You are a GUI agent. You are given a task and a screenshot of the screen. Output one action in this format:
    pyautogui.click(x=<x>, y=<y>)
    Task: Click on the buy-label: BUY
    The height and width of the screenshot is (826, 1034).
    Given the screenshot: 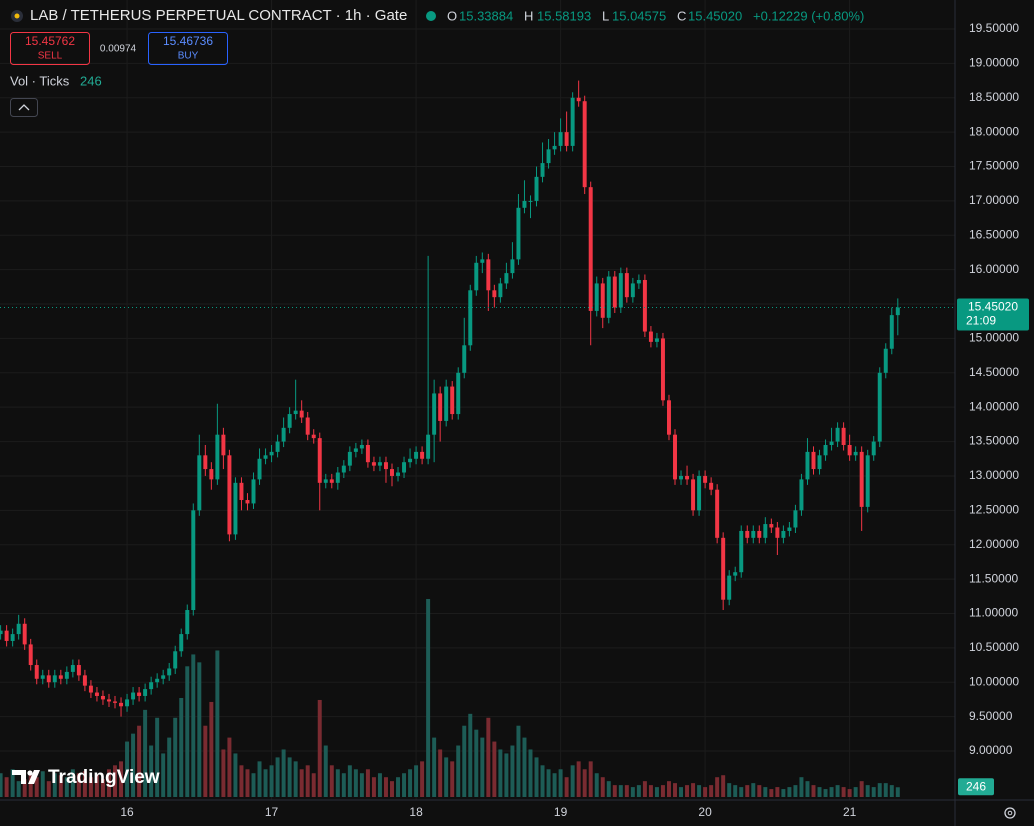 What is the action you would take?
    pyautogui.click(x=188, y=56)
    